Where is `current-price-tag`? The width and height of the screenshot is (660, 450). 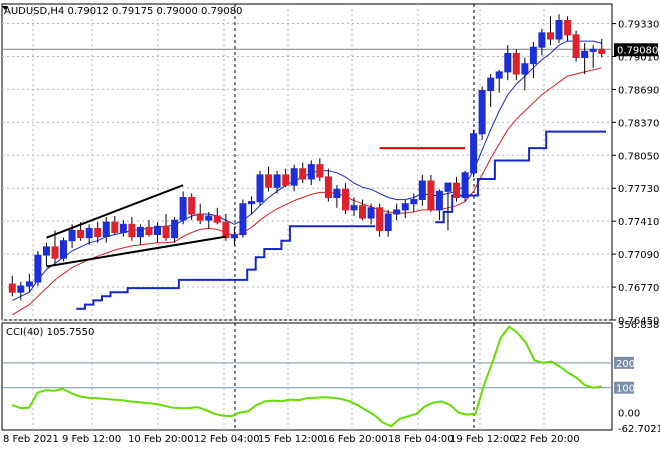
current-price-tag is located at coordinates (636, 50).